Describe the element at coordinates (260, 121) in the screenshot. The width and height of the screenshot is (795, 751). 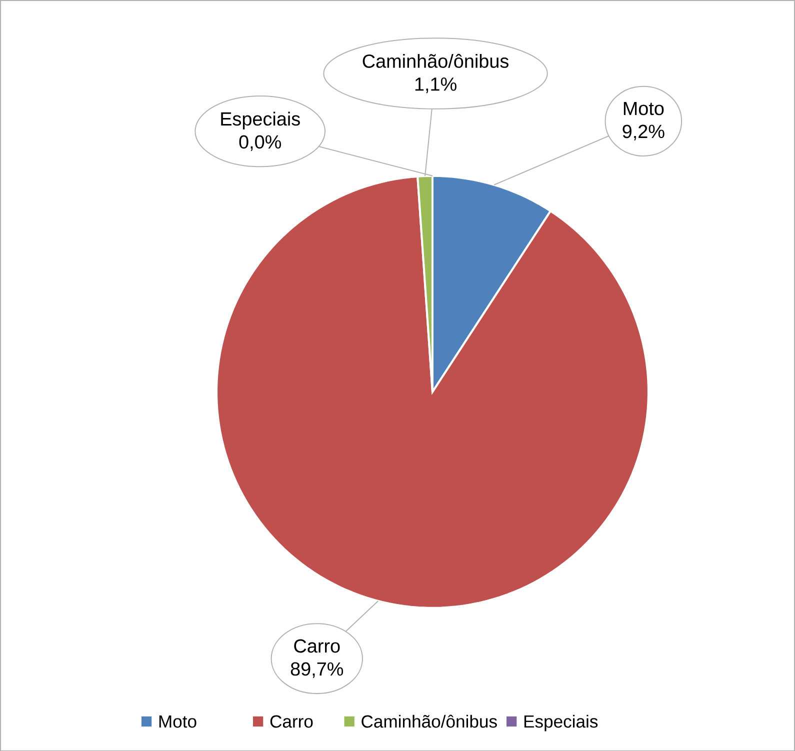
I see `category-label: Especiais` at that location.